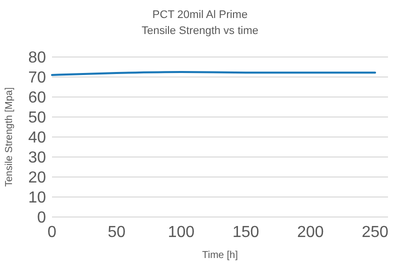 The image size is (400, 264). Describe the element at coordinates (37, 78) in the screenshot. I see `y-tick-label: 70` at that location.